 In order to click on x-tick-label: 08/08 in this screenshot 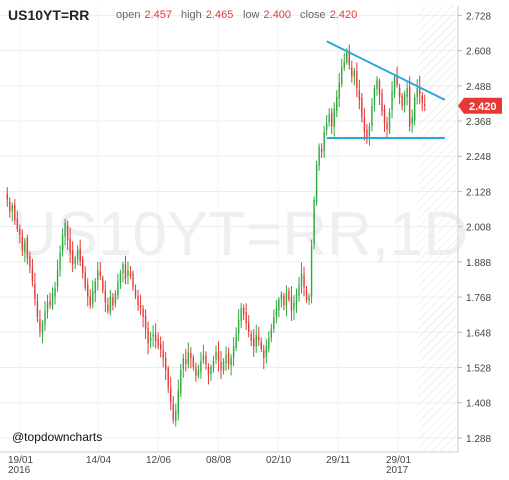, I will do `click(218, 460)`.